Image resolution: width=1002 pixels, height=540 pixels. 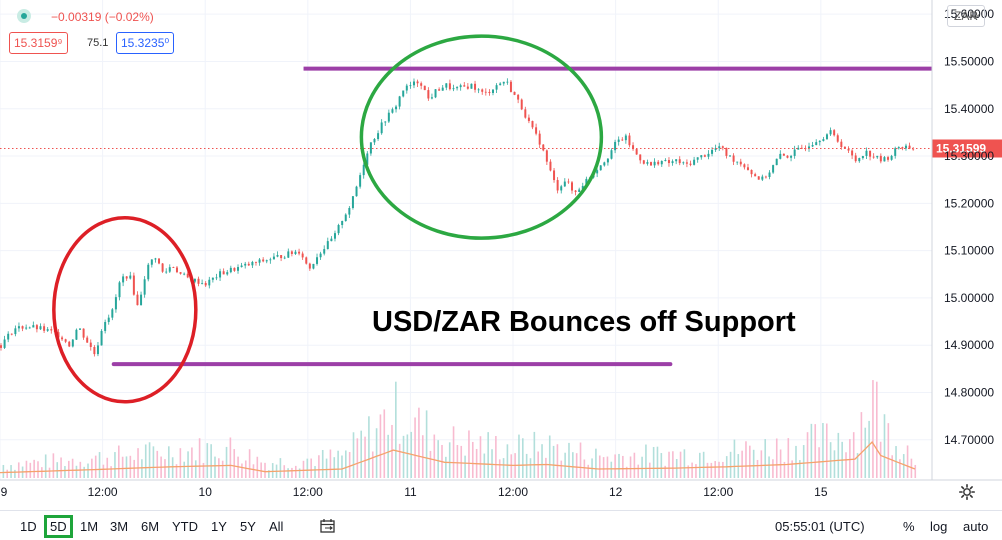 I want to click on timeframe-1m: 1M, so click(x=89, y=526).